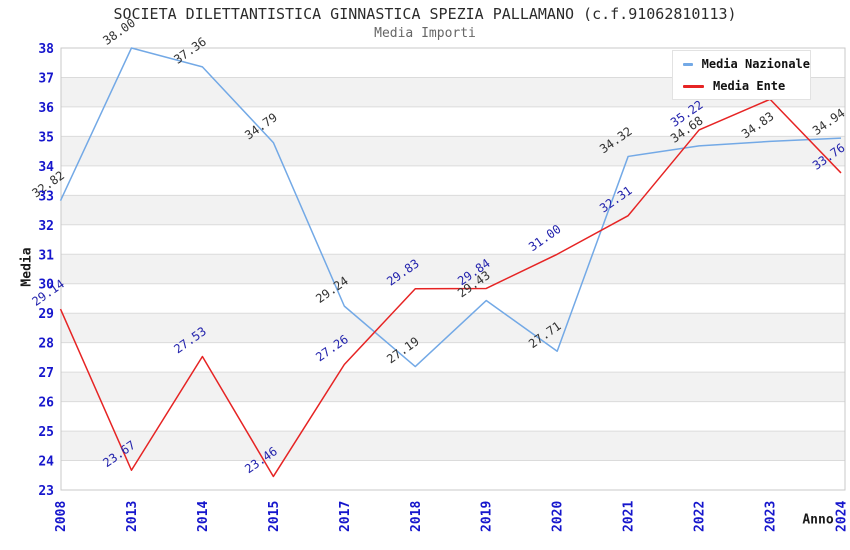 The image size is (850, 550). I want to click on x-tick-label: 2014, so click(203, 516).